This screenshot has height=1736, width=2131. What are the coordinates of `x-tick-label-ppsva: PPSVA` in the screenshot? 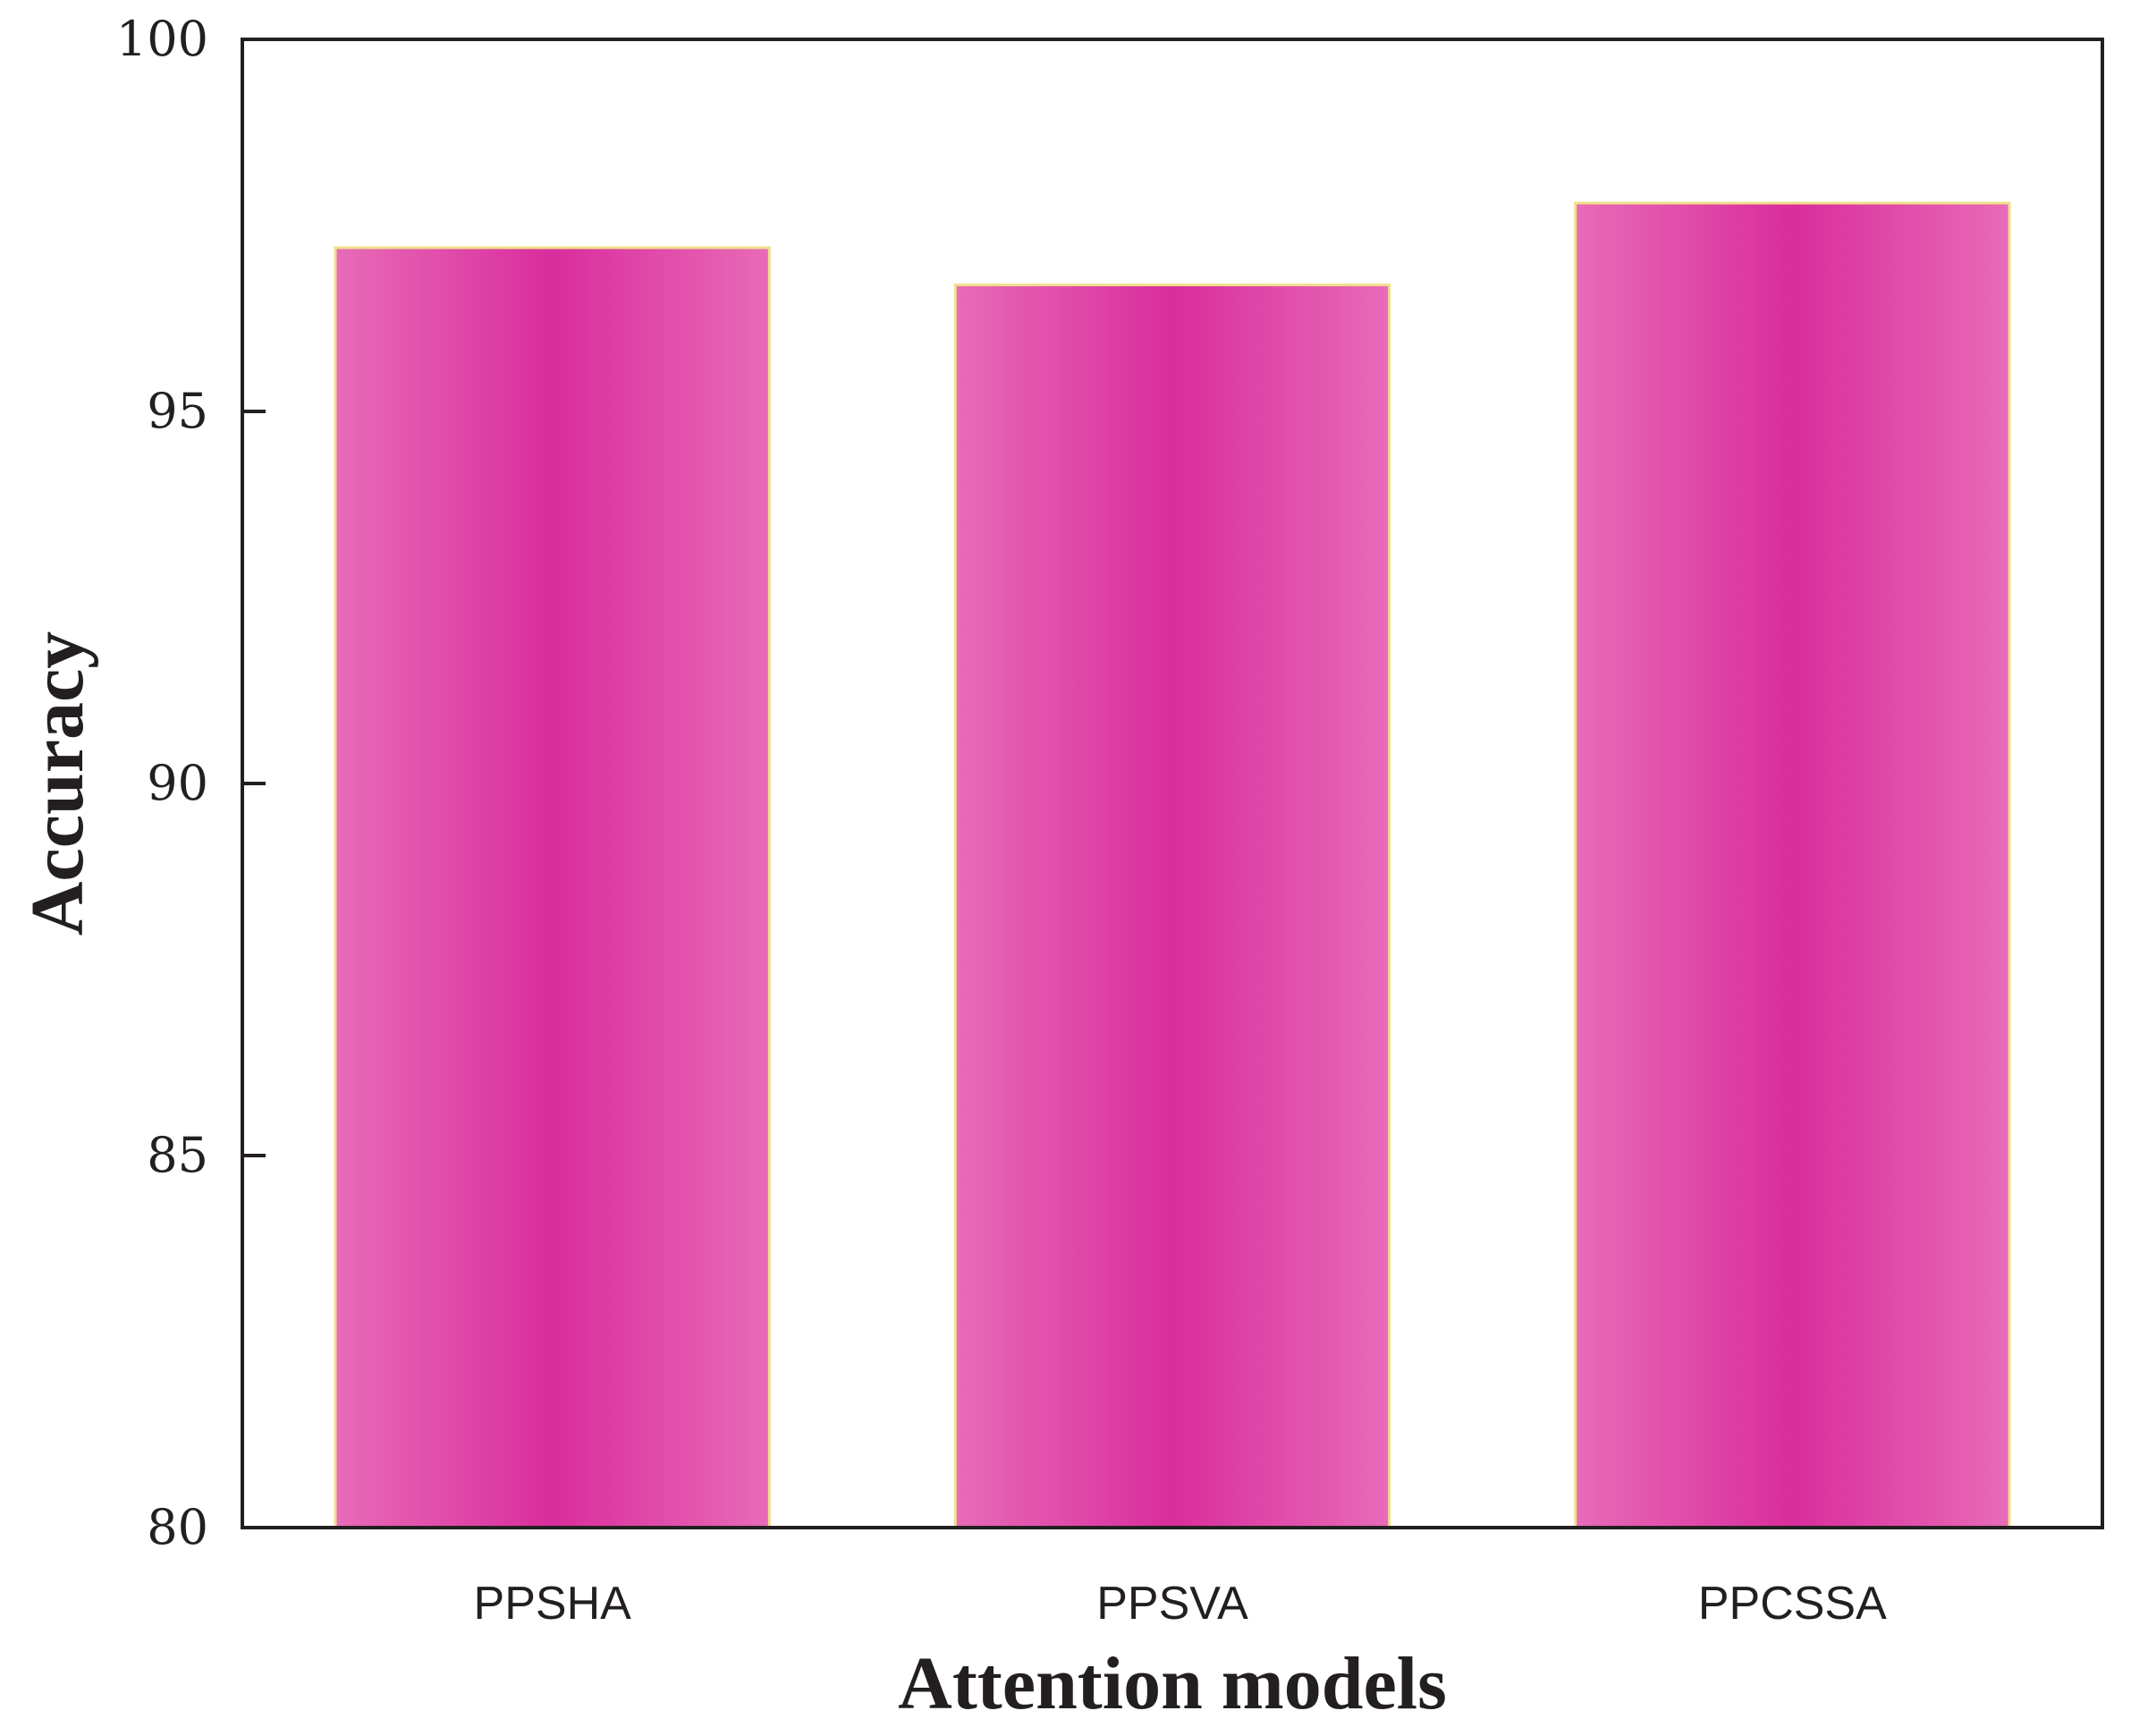 It's located at (1172, 1604).